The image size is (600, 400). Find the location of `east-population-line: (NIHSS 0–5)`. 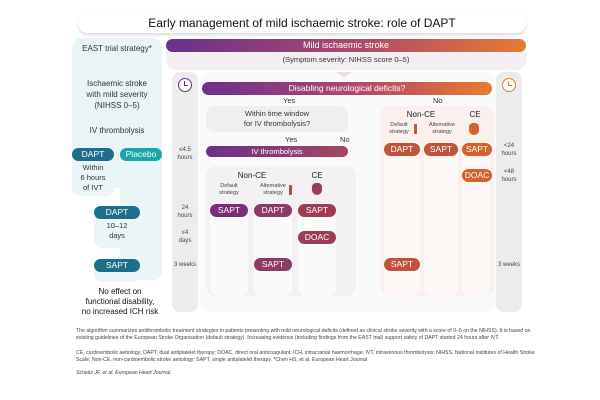

east-population-line: (NIHSS 0–5) is located at coordinates (117, 105).